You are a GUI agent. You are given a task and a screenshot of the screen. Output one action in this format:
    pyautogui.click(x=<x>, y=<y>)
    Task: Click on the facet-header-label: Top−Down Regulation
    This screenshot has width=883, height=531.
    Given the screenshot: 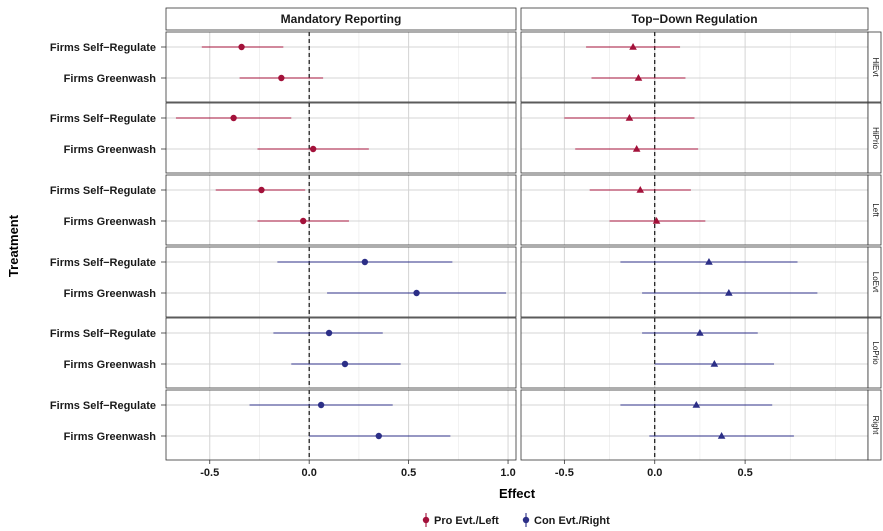 What is the action you would take?
    pyautogui.click(x=694, y=19)
    